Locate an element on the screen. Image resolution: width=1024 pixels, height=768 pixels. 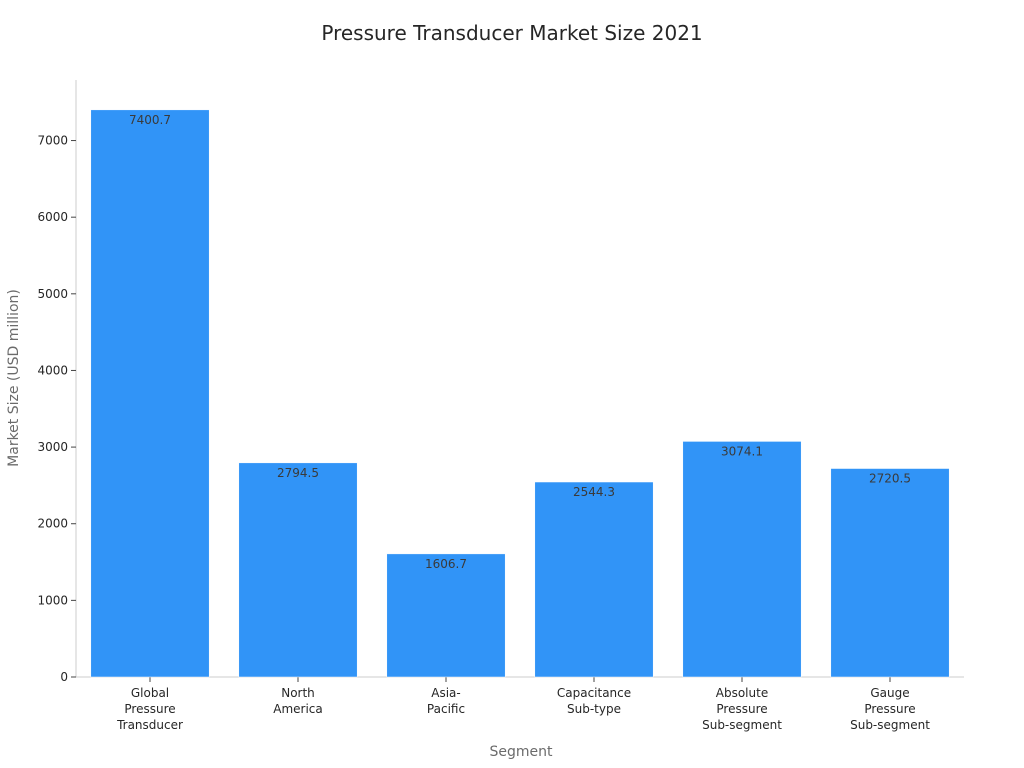
y-tick-label: 2000 is located at coordinates (52, 524).